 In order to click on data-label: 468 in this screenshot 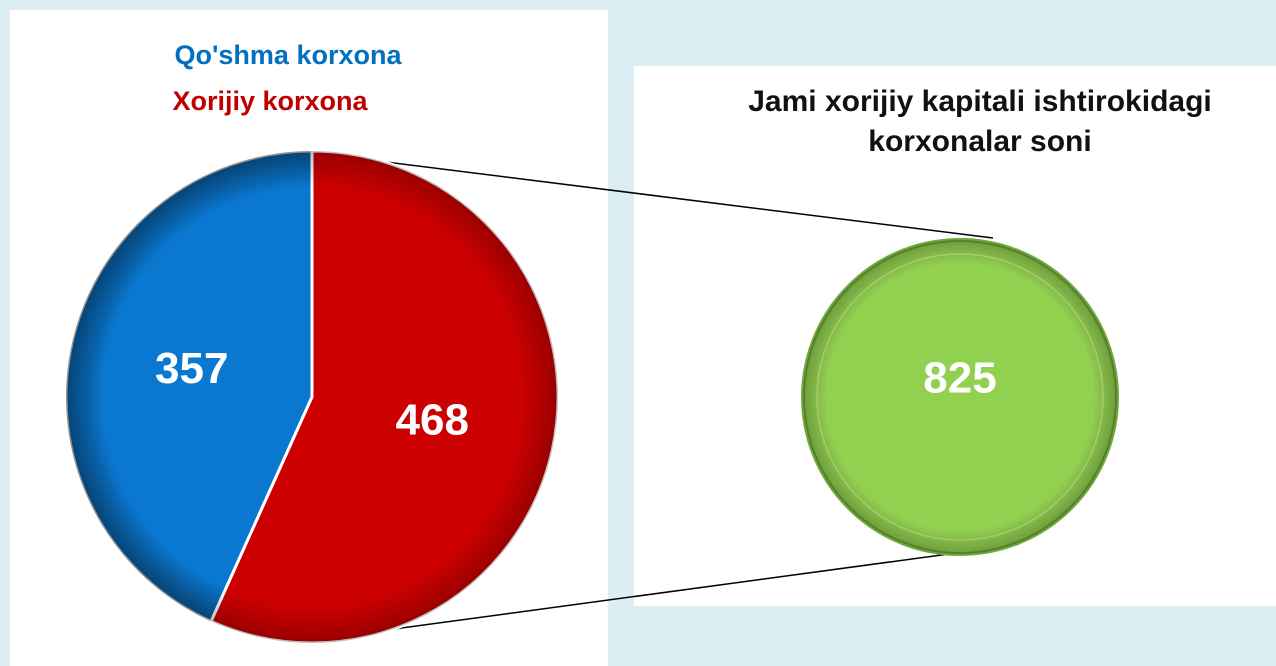, I will do `click(432, 419)`.